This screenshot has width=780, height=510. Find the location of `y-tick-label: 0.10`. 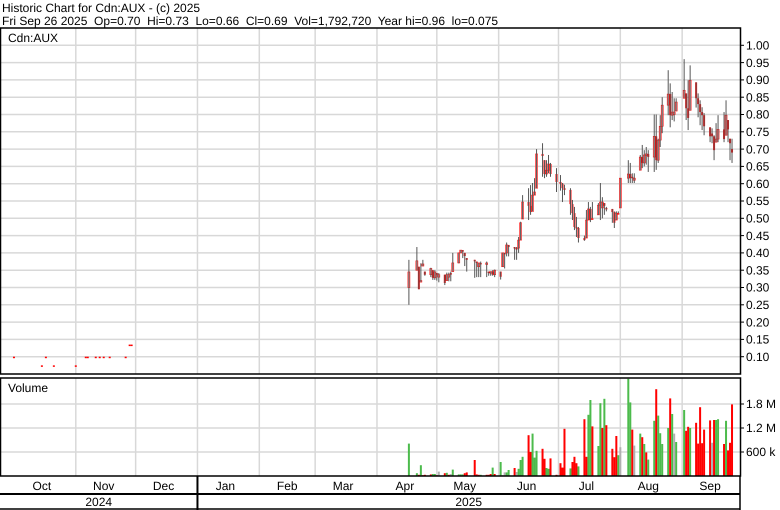

y-tick-label: 0.10 is located at coordinates (758, 357).